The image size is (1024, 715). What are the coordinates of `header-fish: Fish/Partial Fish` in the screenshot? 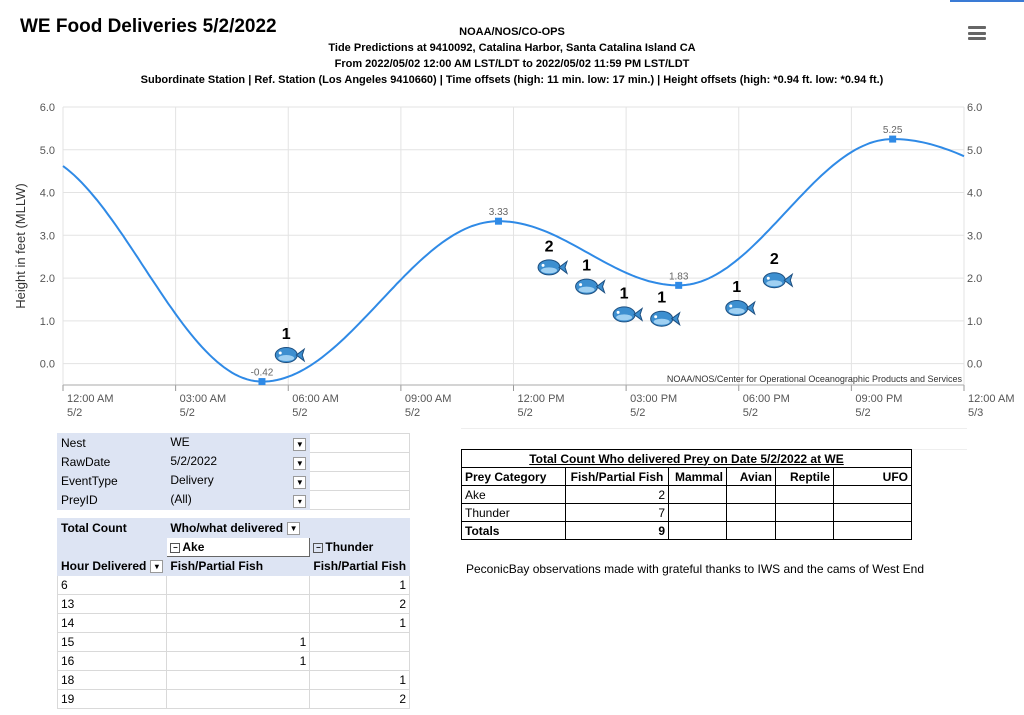 It's located at (617, 476).